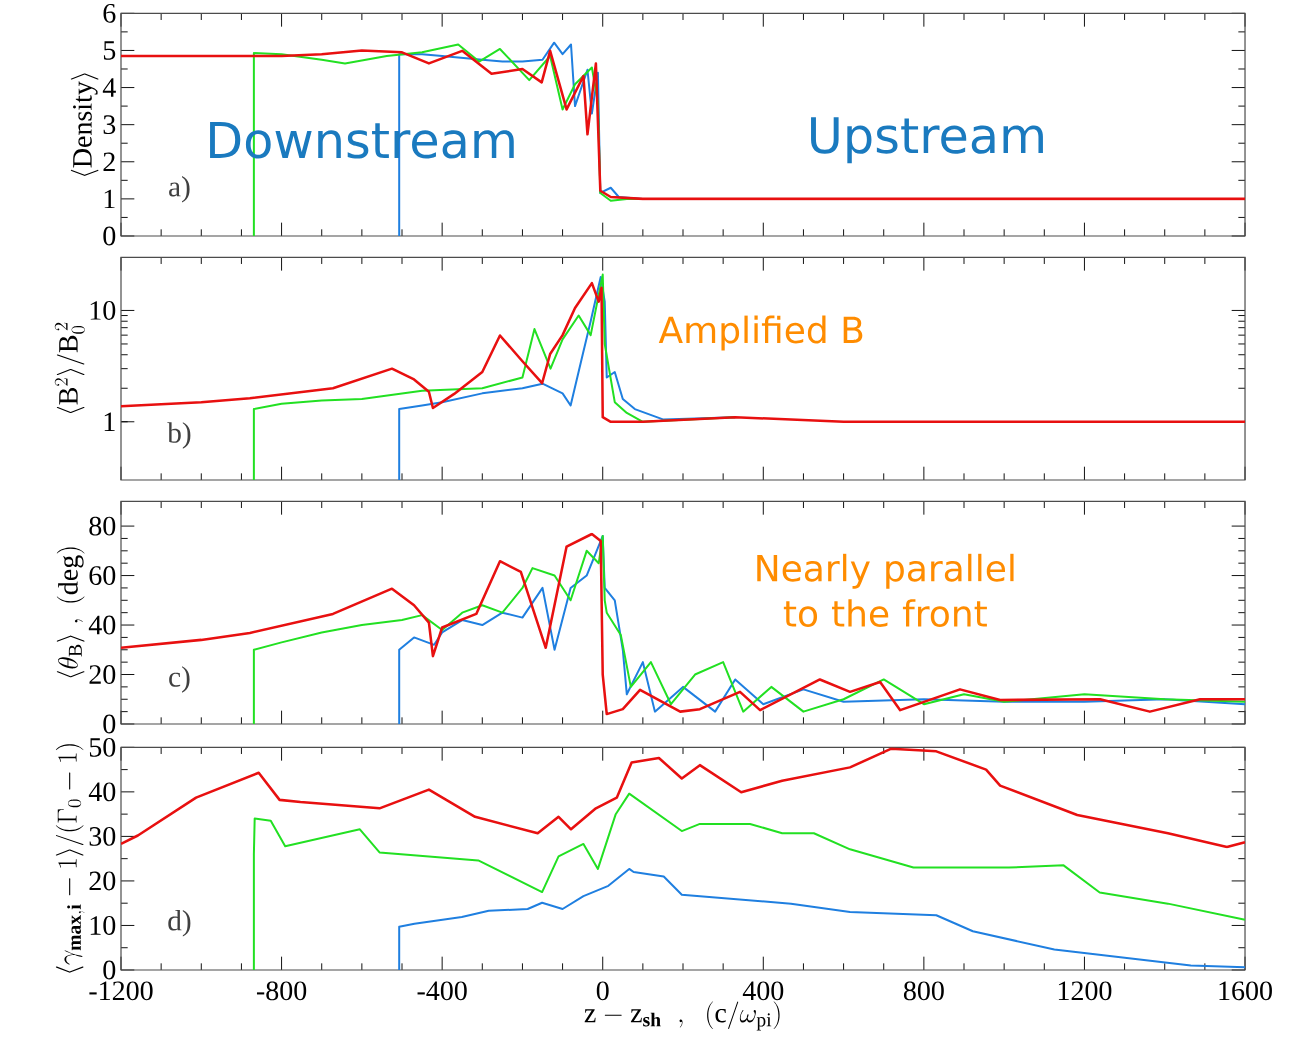 Image resolution: width=1309 pixels, height=1064 pixels. Describe the element at coordinates (109, 87) in the screenshot. I see `y-tick-label: 4` at that location.